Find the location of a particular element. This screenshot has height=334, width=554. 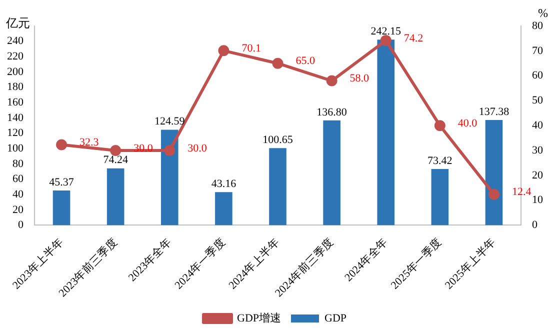

y-tick-label: 240 is located at coordinates (15, 41).